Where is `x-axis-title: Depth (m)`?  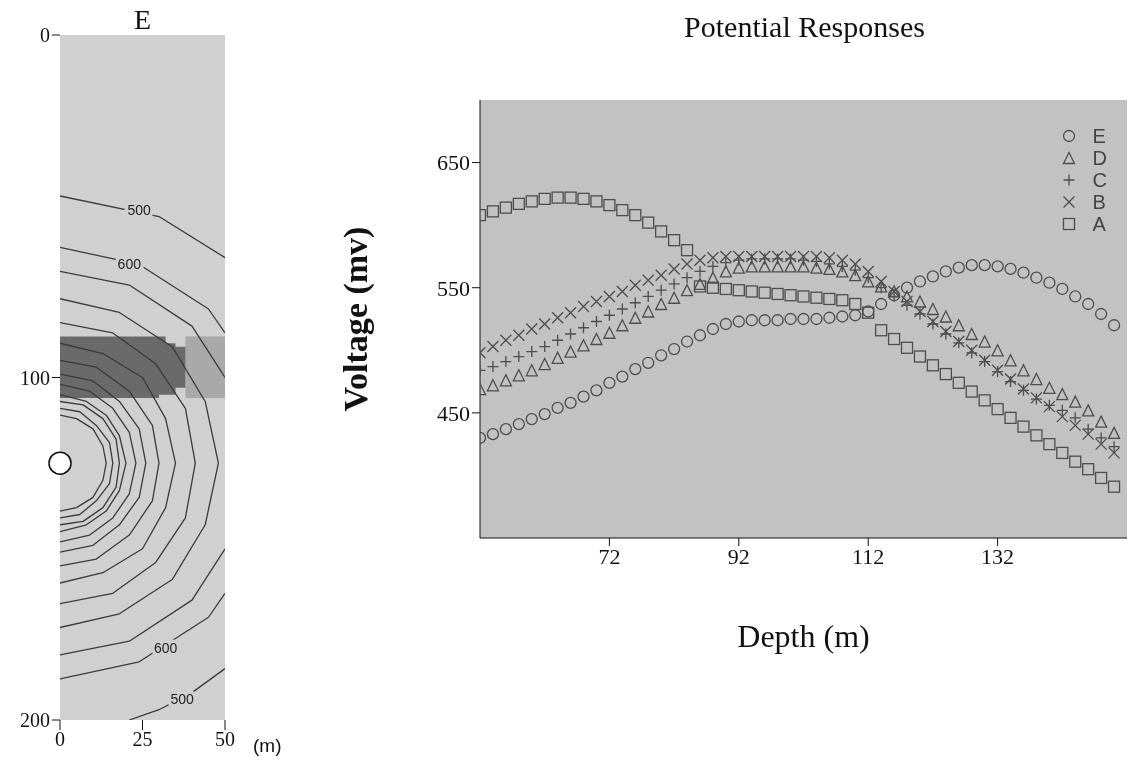
x-axis-title: Depth (m) is located at coordinates (803, 636).